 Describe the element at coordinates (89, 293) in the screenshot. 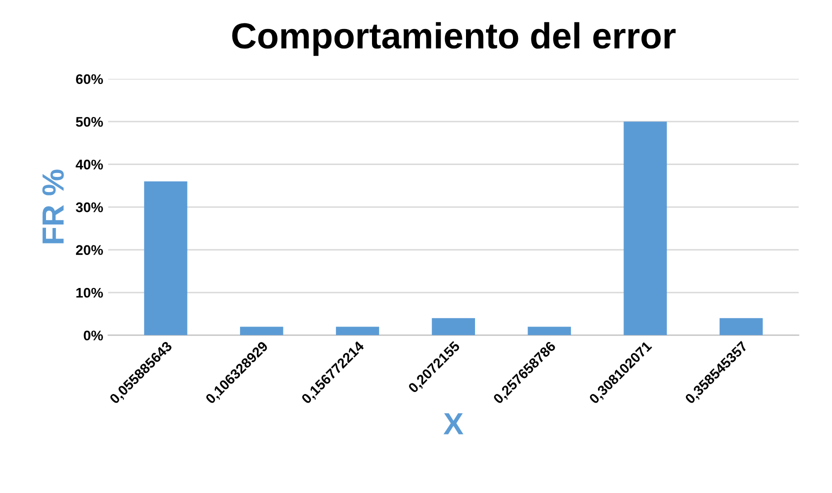

I see `y-tick-label: 10%` at that location.